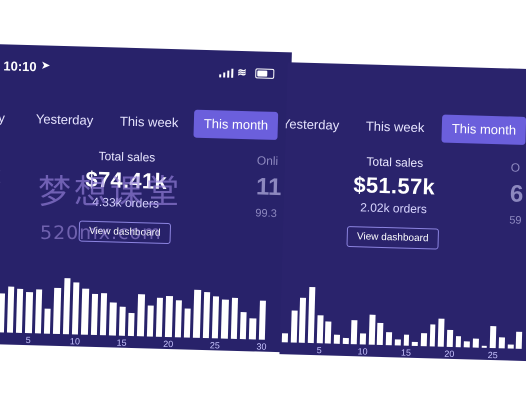 This screenshot has height=420, width=526. What do you see at coordinates (101, 233) in the screenshot?
I see `watermark-url: 520mx.com` at bounding box center [101, 233].